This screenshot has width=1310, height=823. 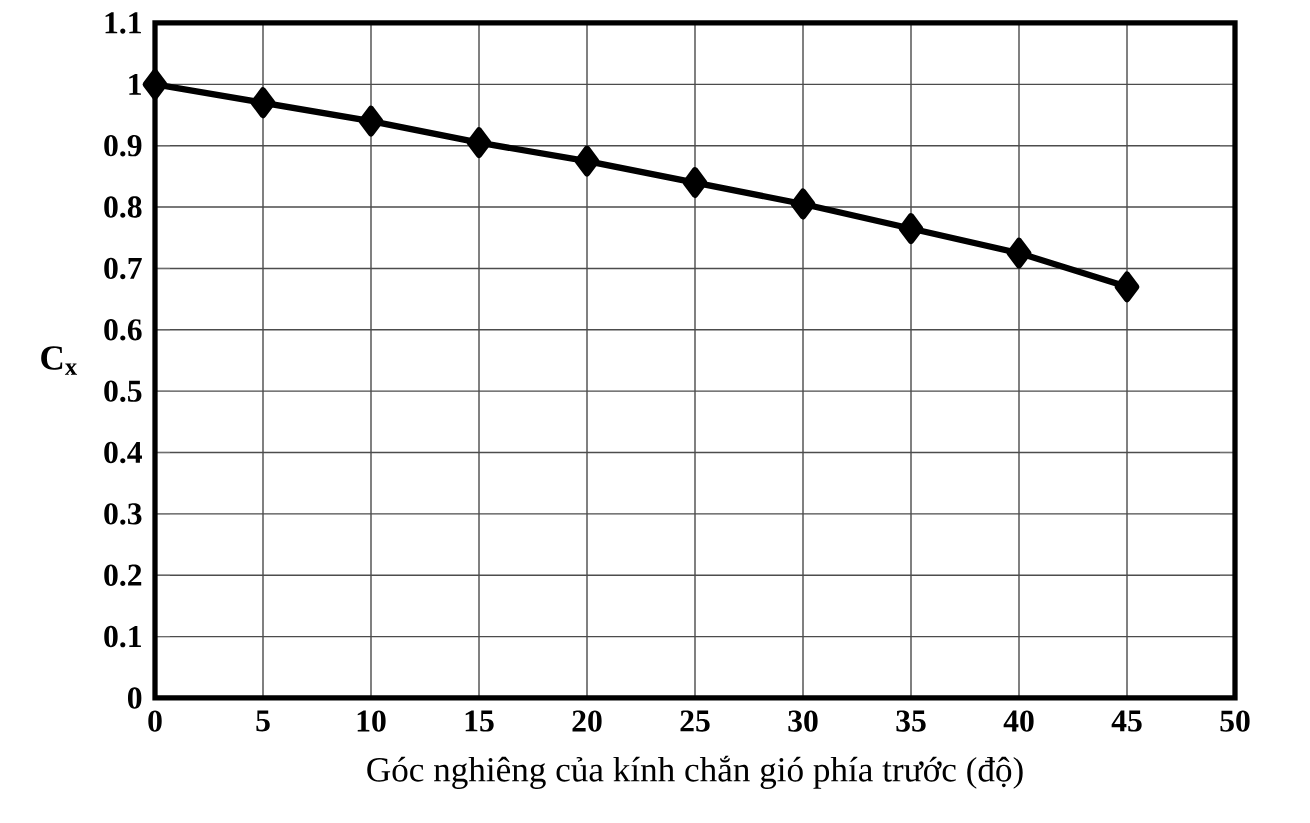 What do you see at coordinates (1235, 721) in the screenshot?
I see `x-tick-label: 50` at bounding box center [1235, 721].